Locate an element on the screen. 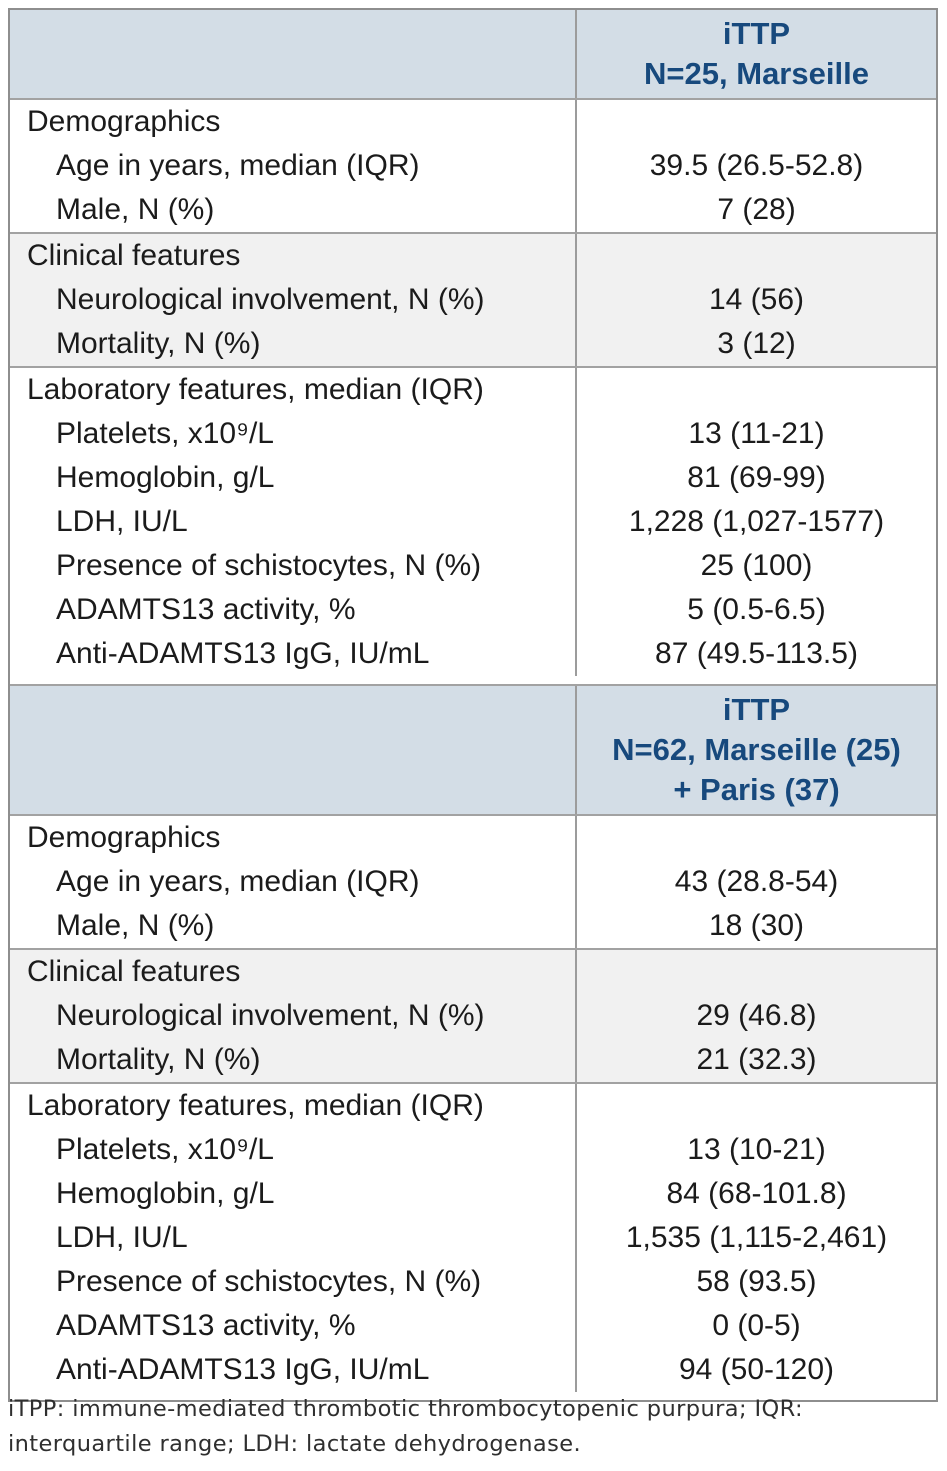  table-row: ADAMTS13 activity, % 5 (0.5-6.5) is located at coordinates (473, 610).